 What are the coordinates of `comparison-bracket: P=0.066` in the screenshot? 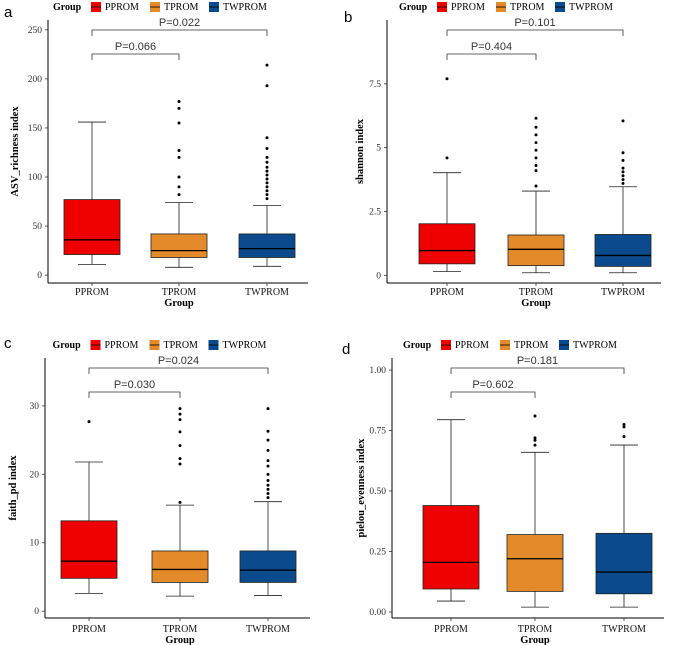 It's located at (135, 50).